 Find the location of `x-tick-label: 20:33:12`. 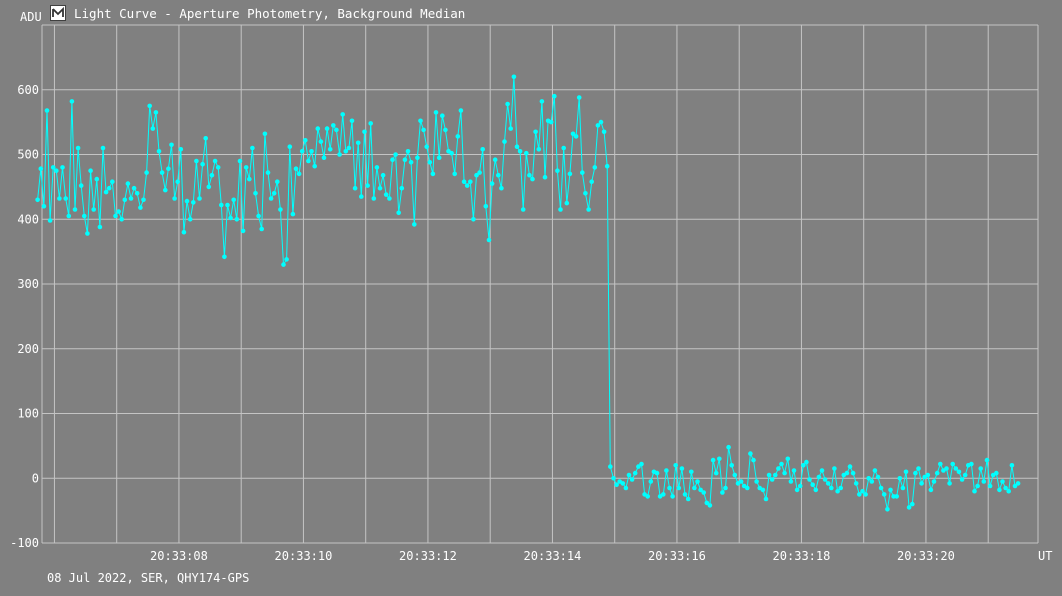

x-tick-label: 20:33:12 is located at coordinates (428, 556).